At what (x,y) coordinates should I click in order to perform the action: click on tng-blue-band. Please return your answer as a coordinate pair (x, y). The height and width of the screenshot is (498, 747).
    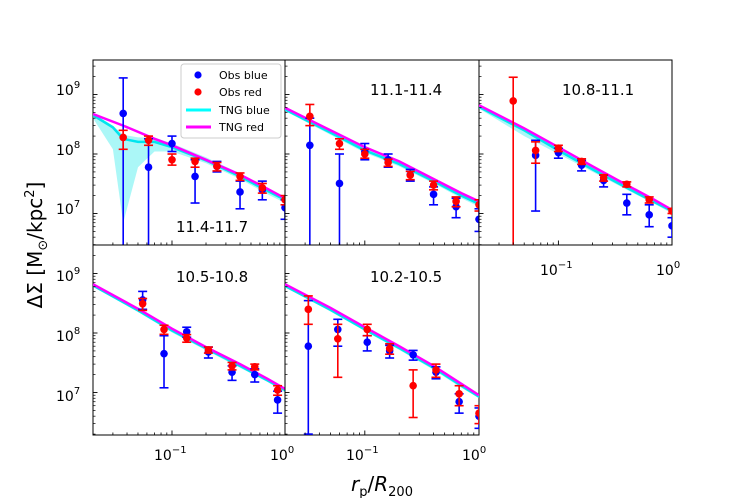
    Looking at the image, I should click on (382, 341).